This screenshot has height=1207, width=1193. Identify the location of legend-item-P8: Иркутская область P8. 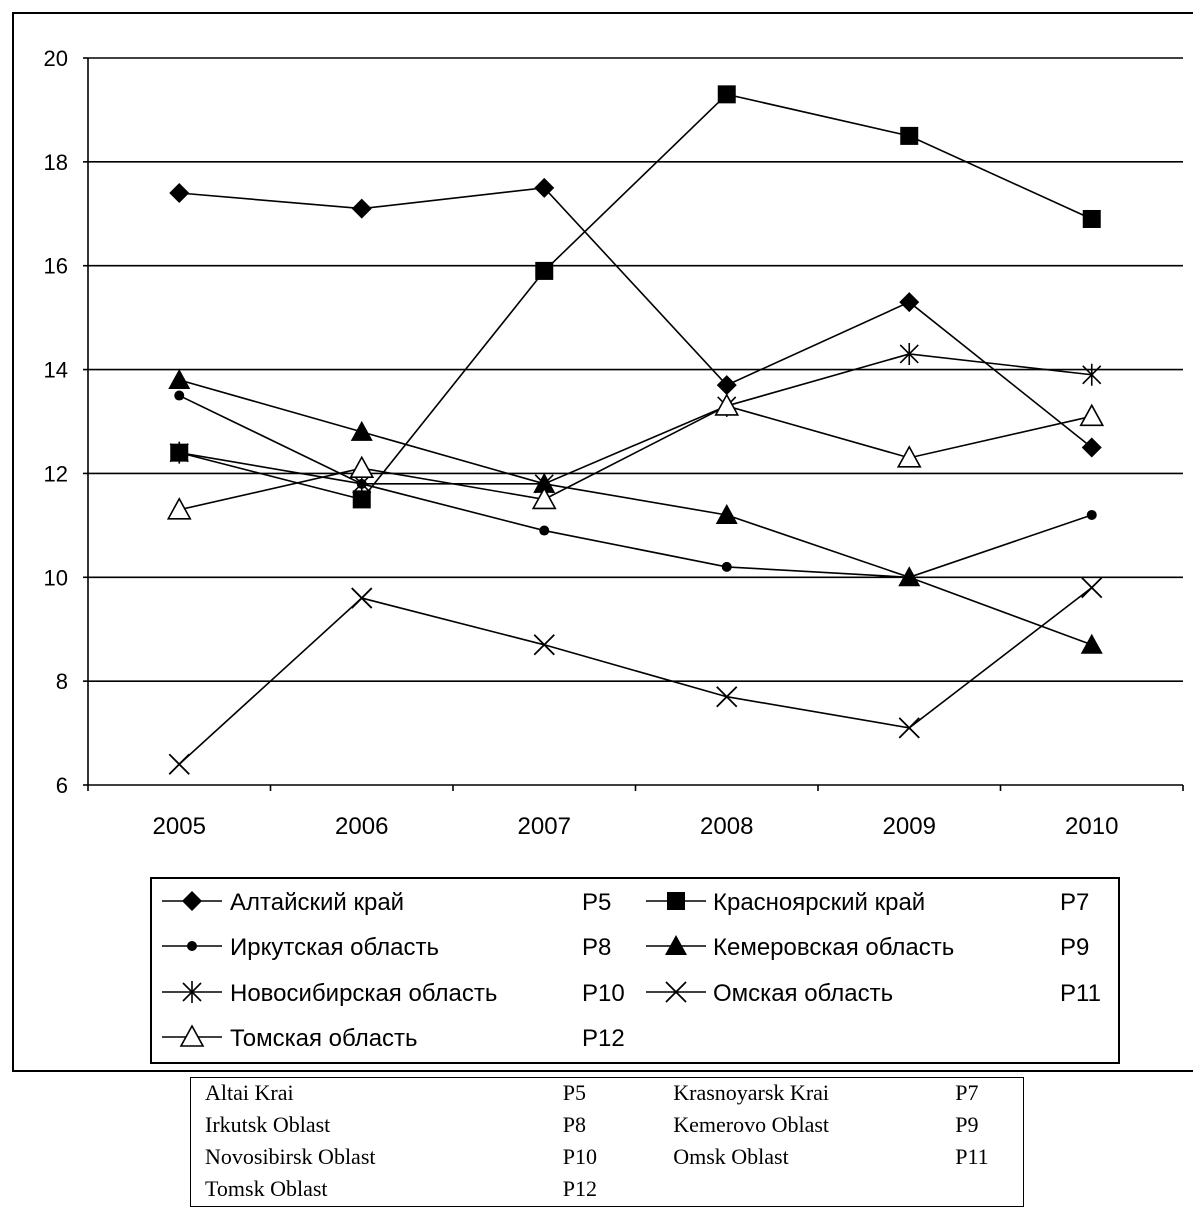
(386, 947).